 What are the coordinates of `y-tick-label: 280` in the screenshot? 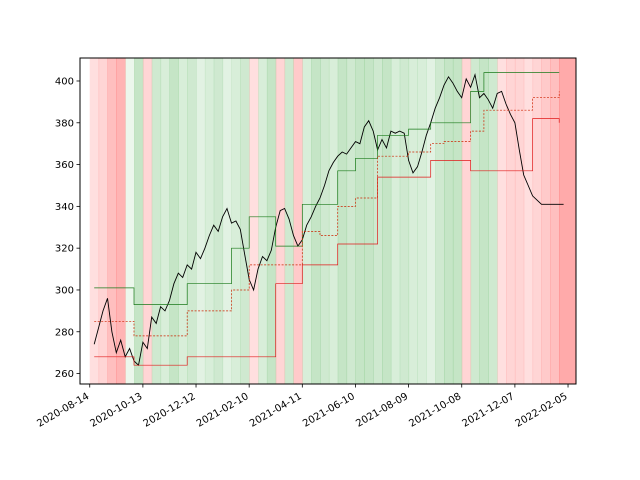 It's located at (64, 332).